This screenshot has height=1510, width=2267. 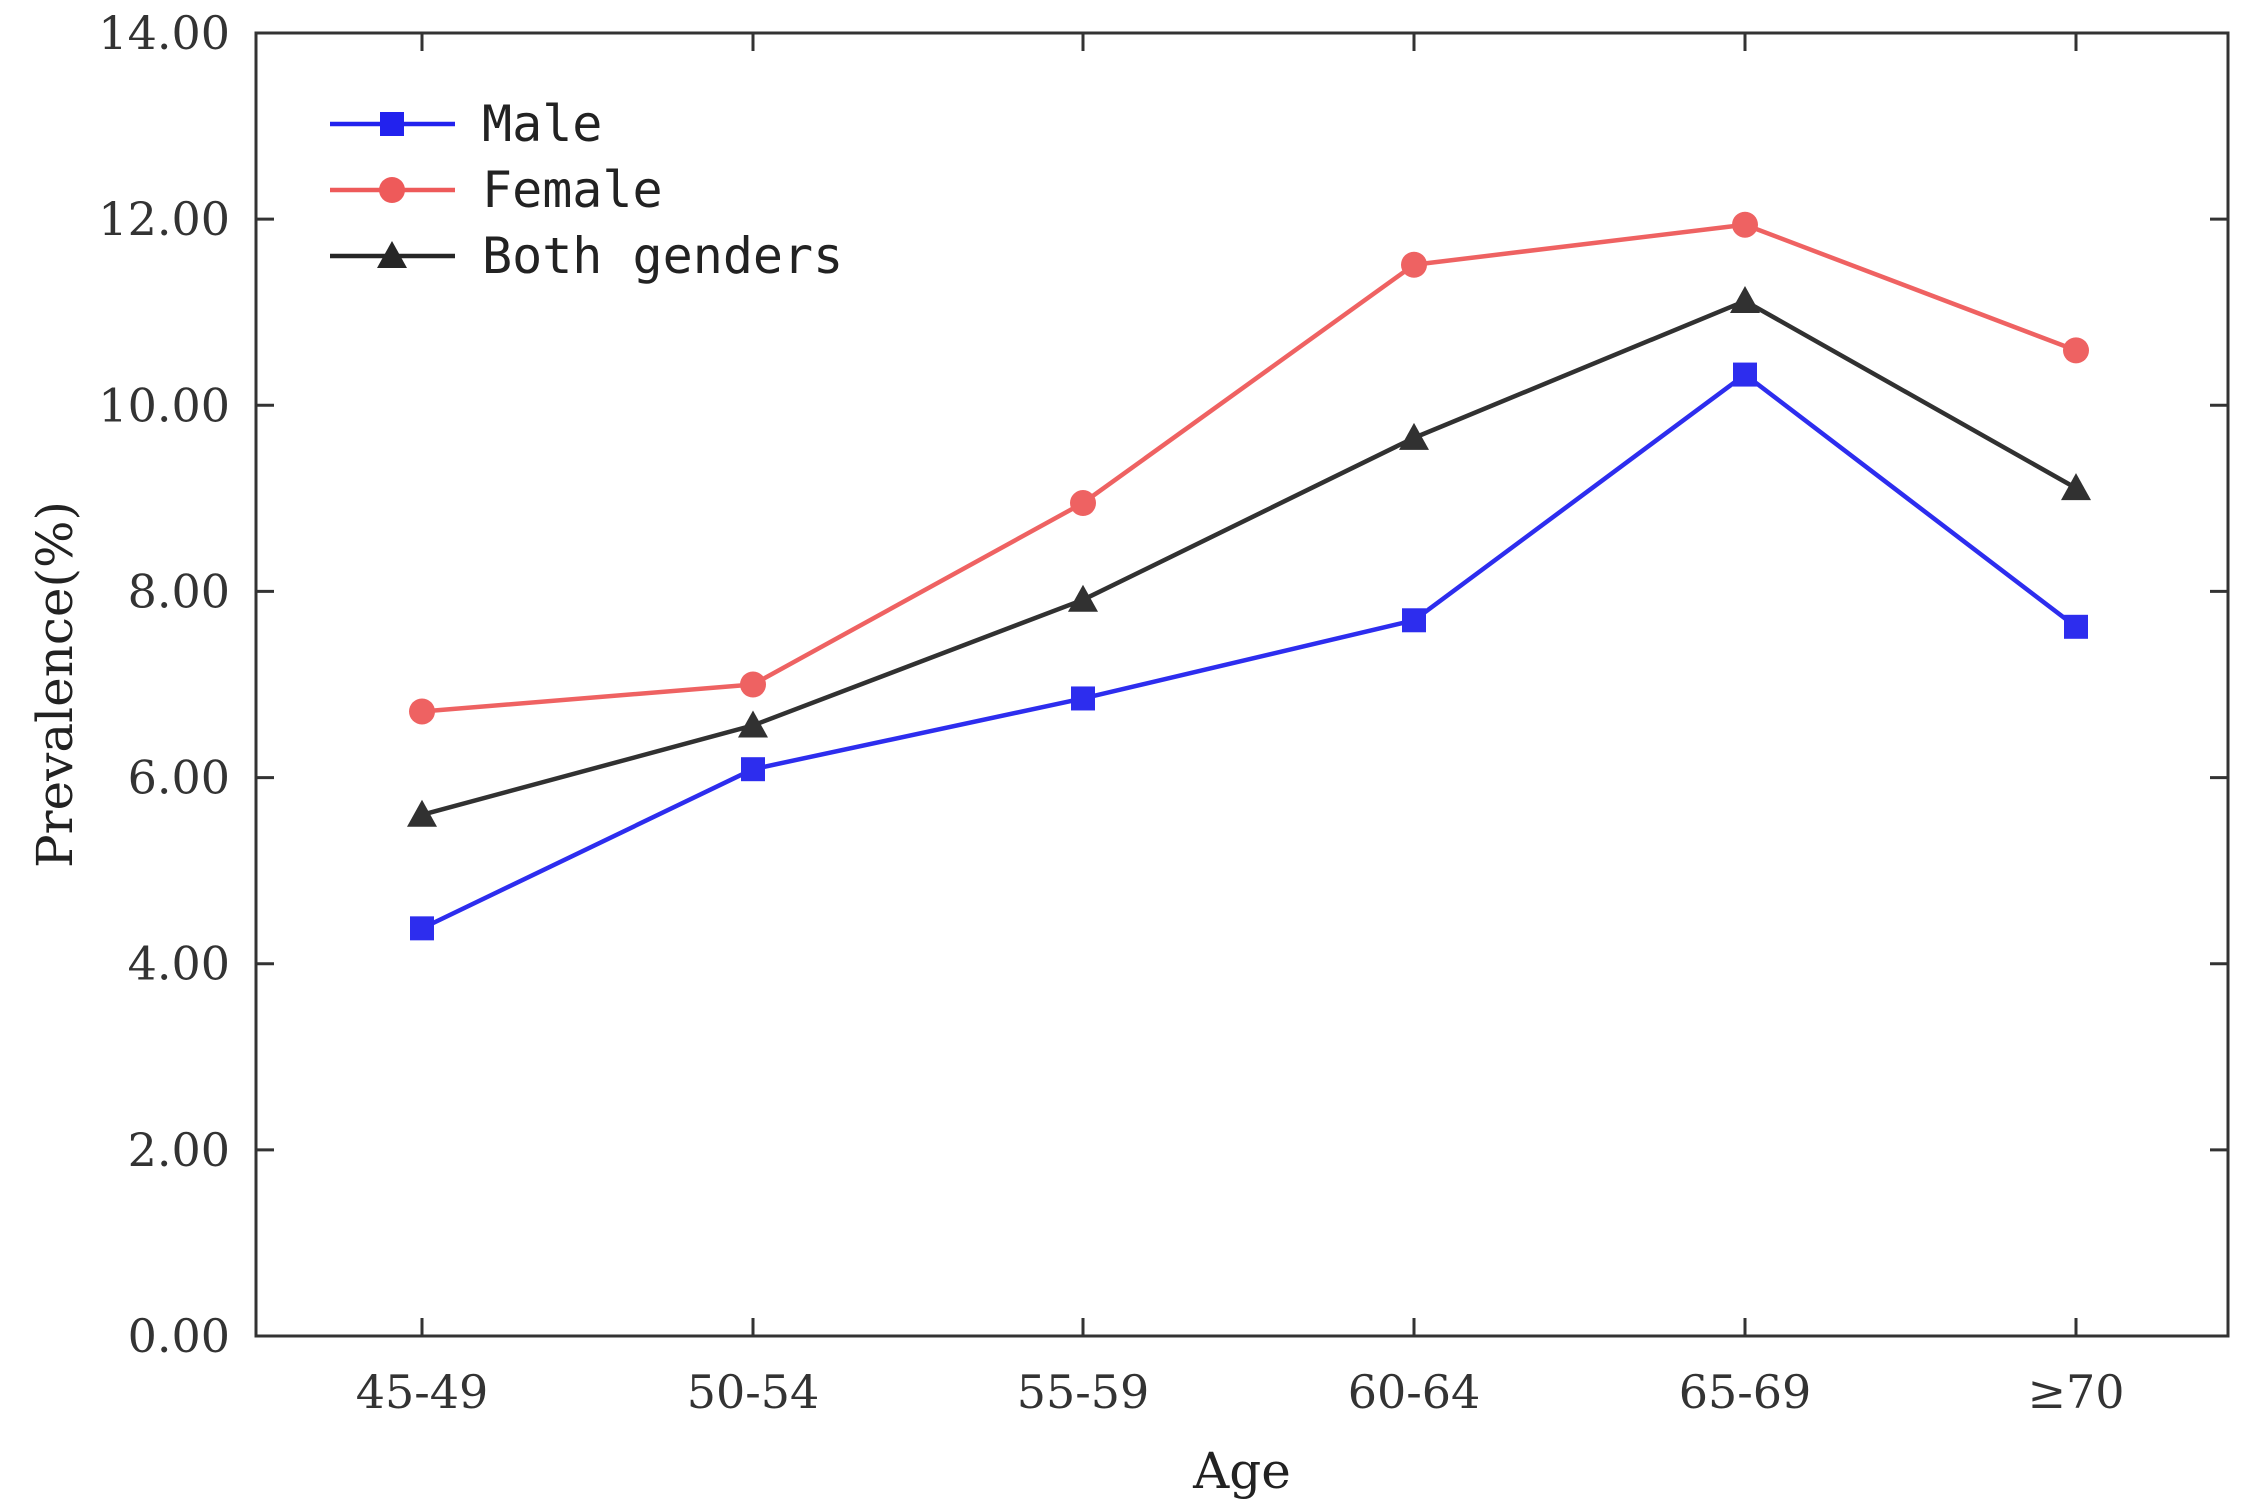 I want to click on legend-marker-female, so click(x=392, y=190).